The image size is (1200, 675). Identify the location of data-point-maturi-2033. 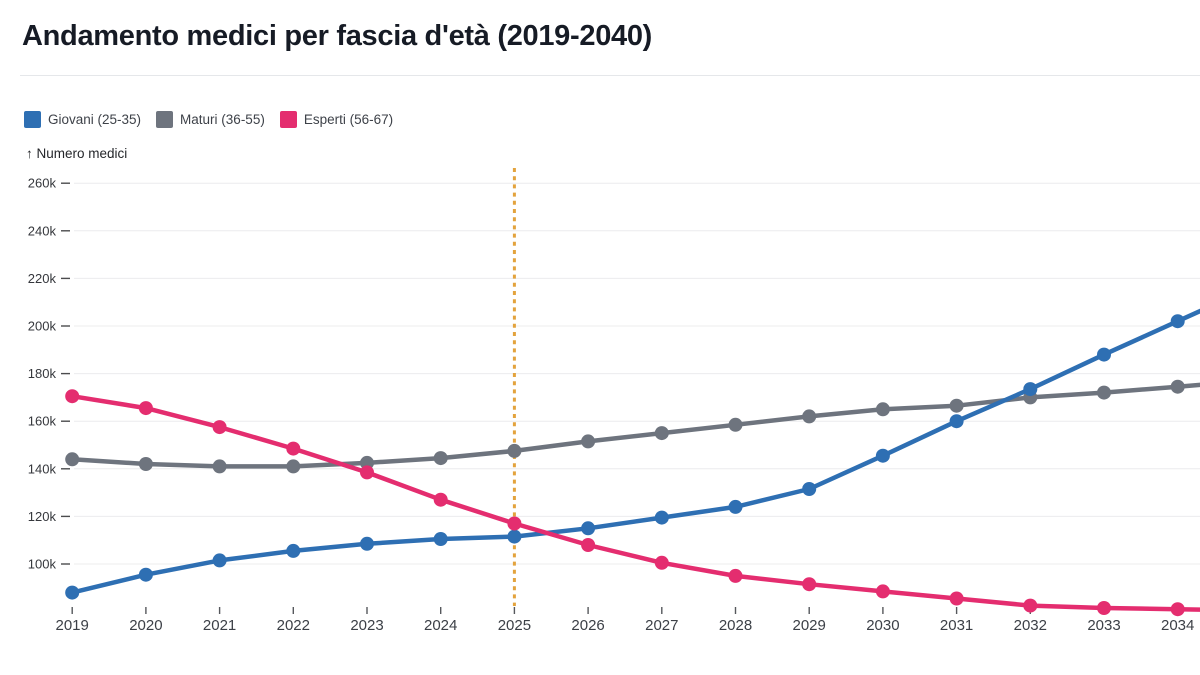
(1104, 392).